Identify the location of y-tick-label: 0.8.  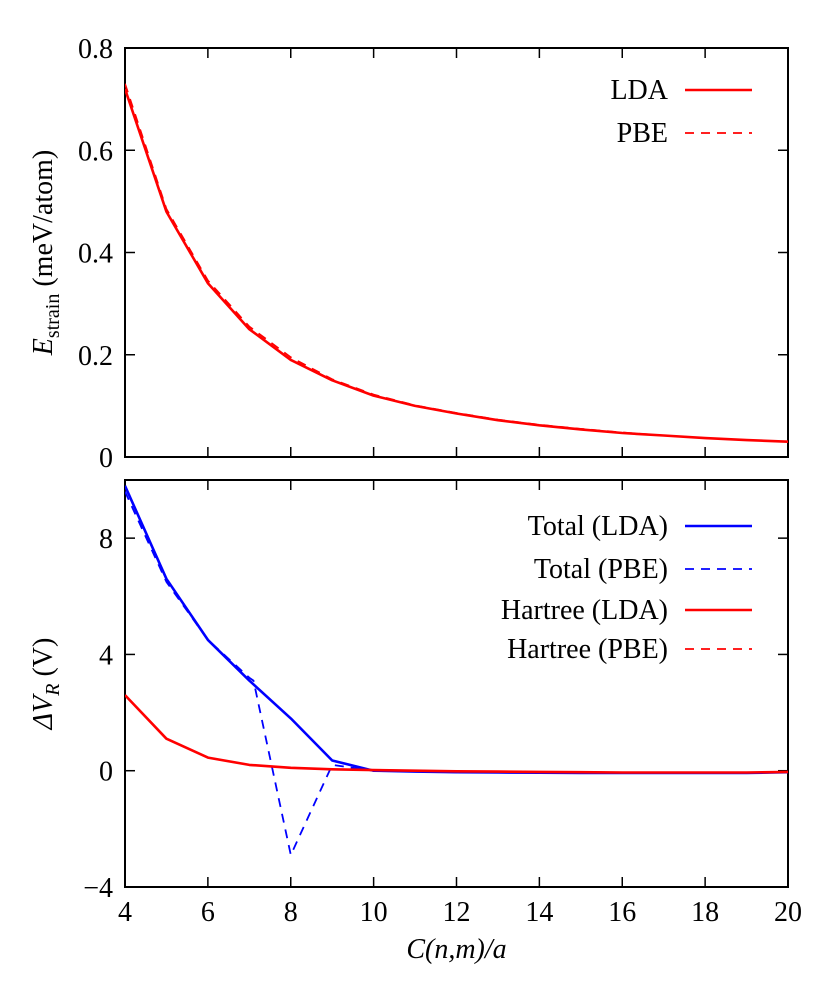
(95, 49).